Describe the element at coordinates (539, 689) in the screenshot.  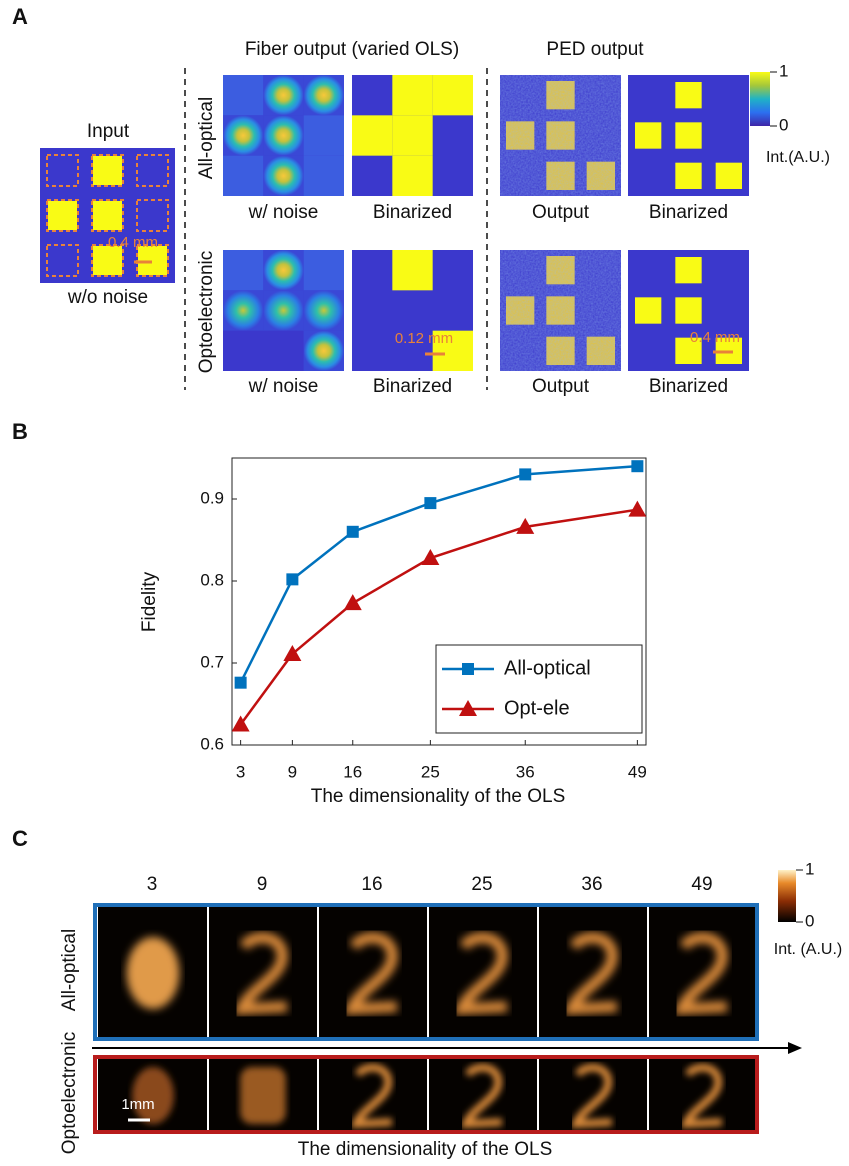
I see `legend` at that location.